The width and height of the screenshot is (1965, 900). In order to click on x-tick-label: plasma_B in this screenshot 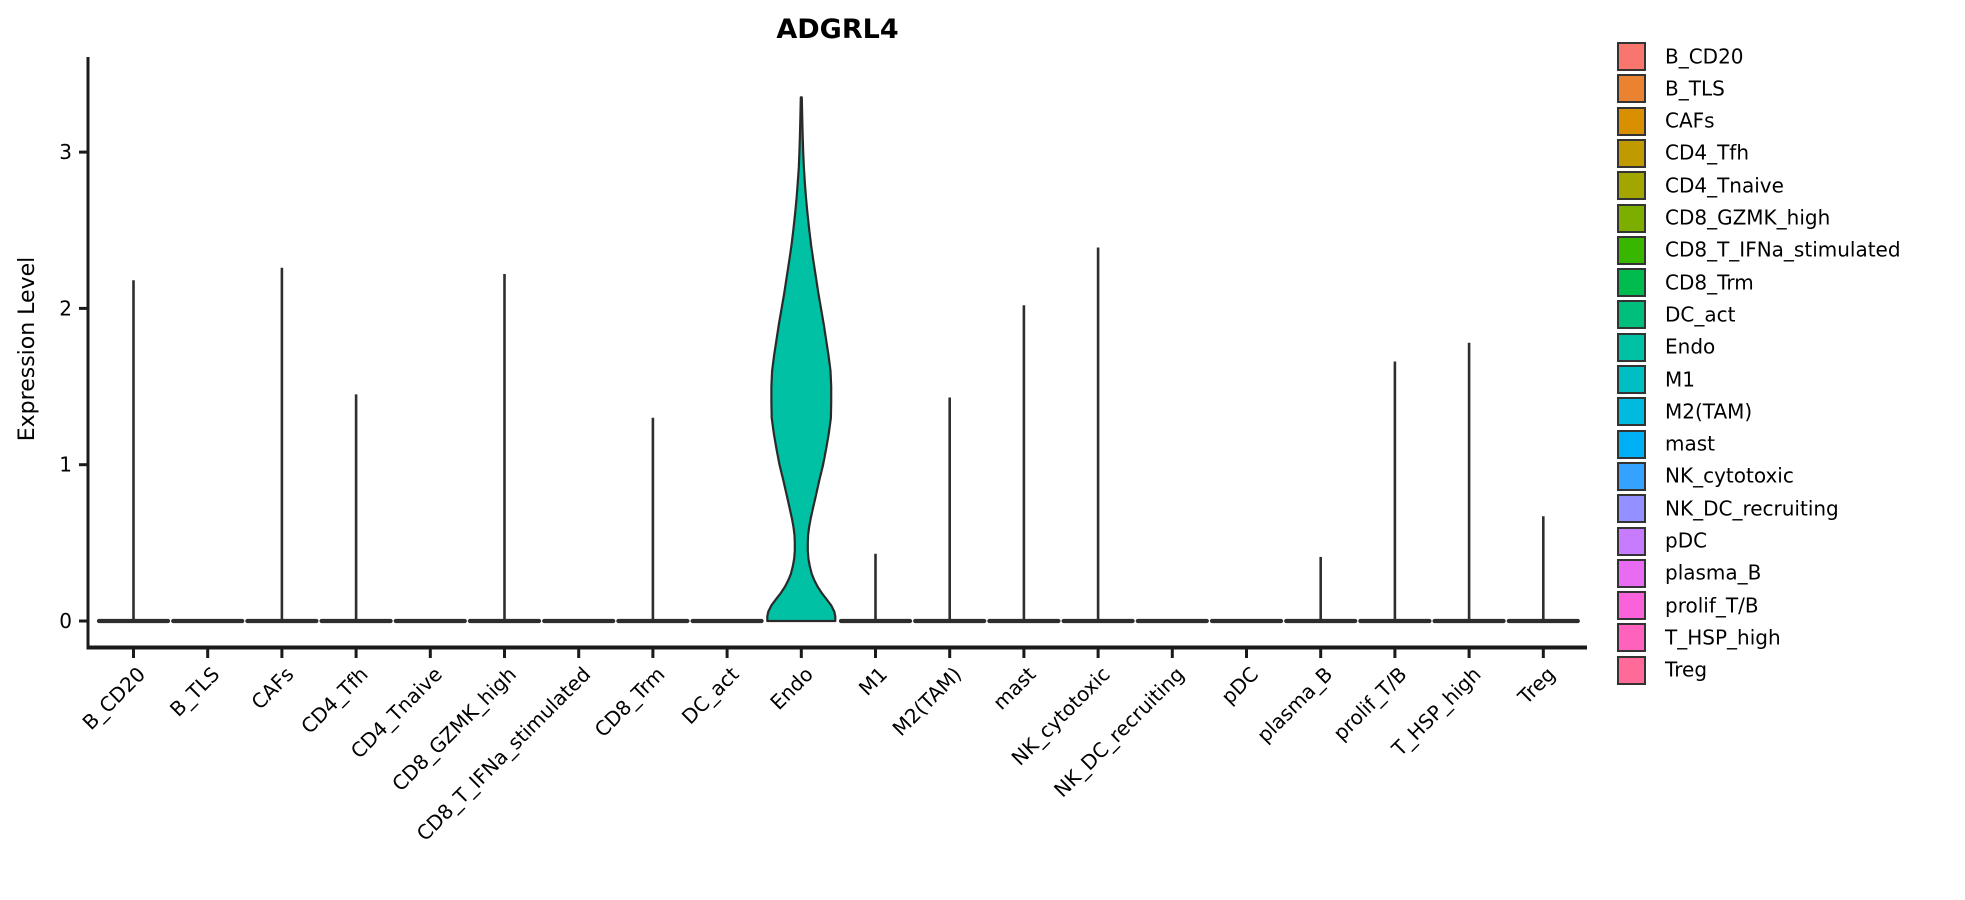, I will do `click(1294, 704)`.